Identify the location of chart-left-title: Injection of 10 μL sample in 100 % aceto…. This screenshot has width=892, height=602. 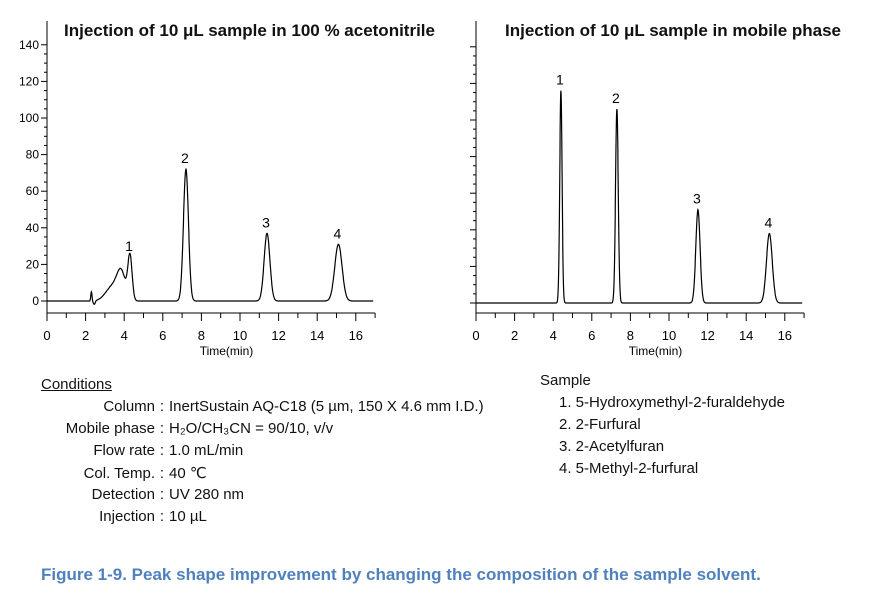
(249, 30).